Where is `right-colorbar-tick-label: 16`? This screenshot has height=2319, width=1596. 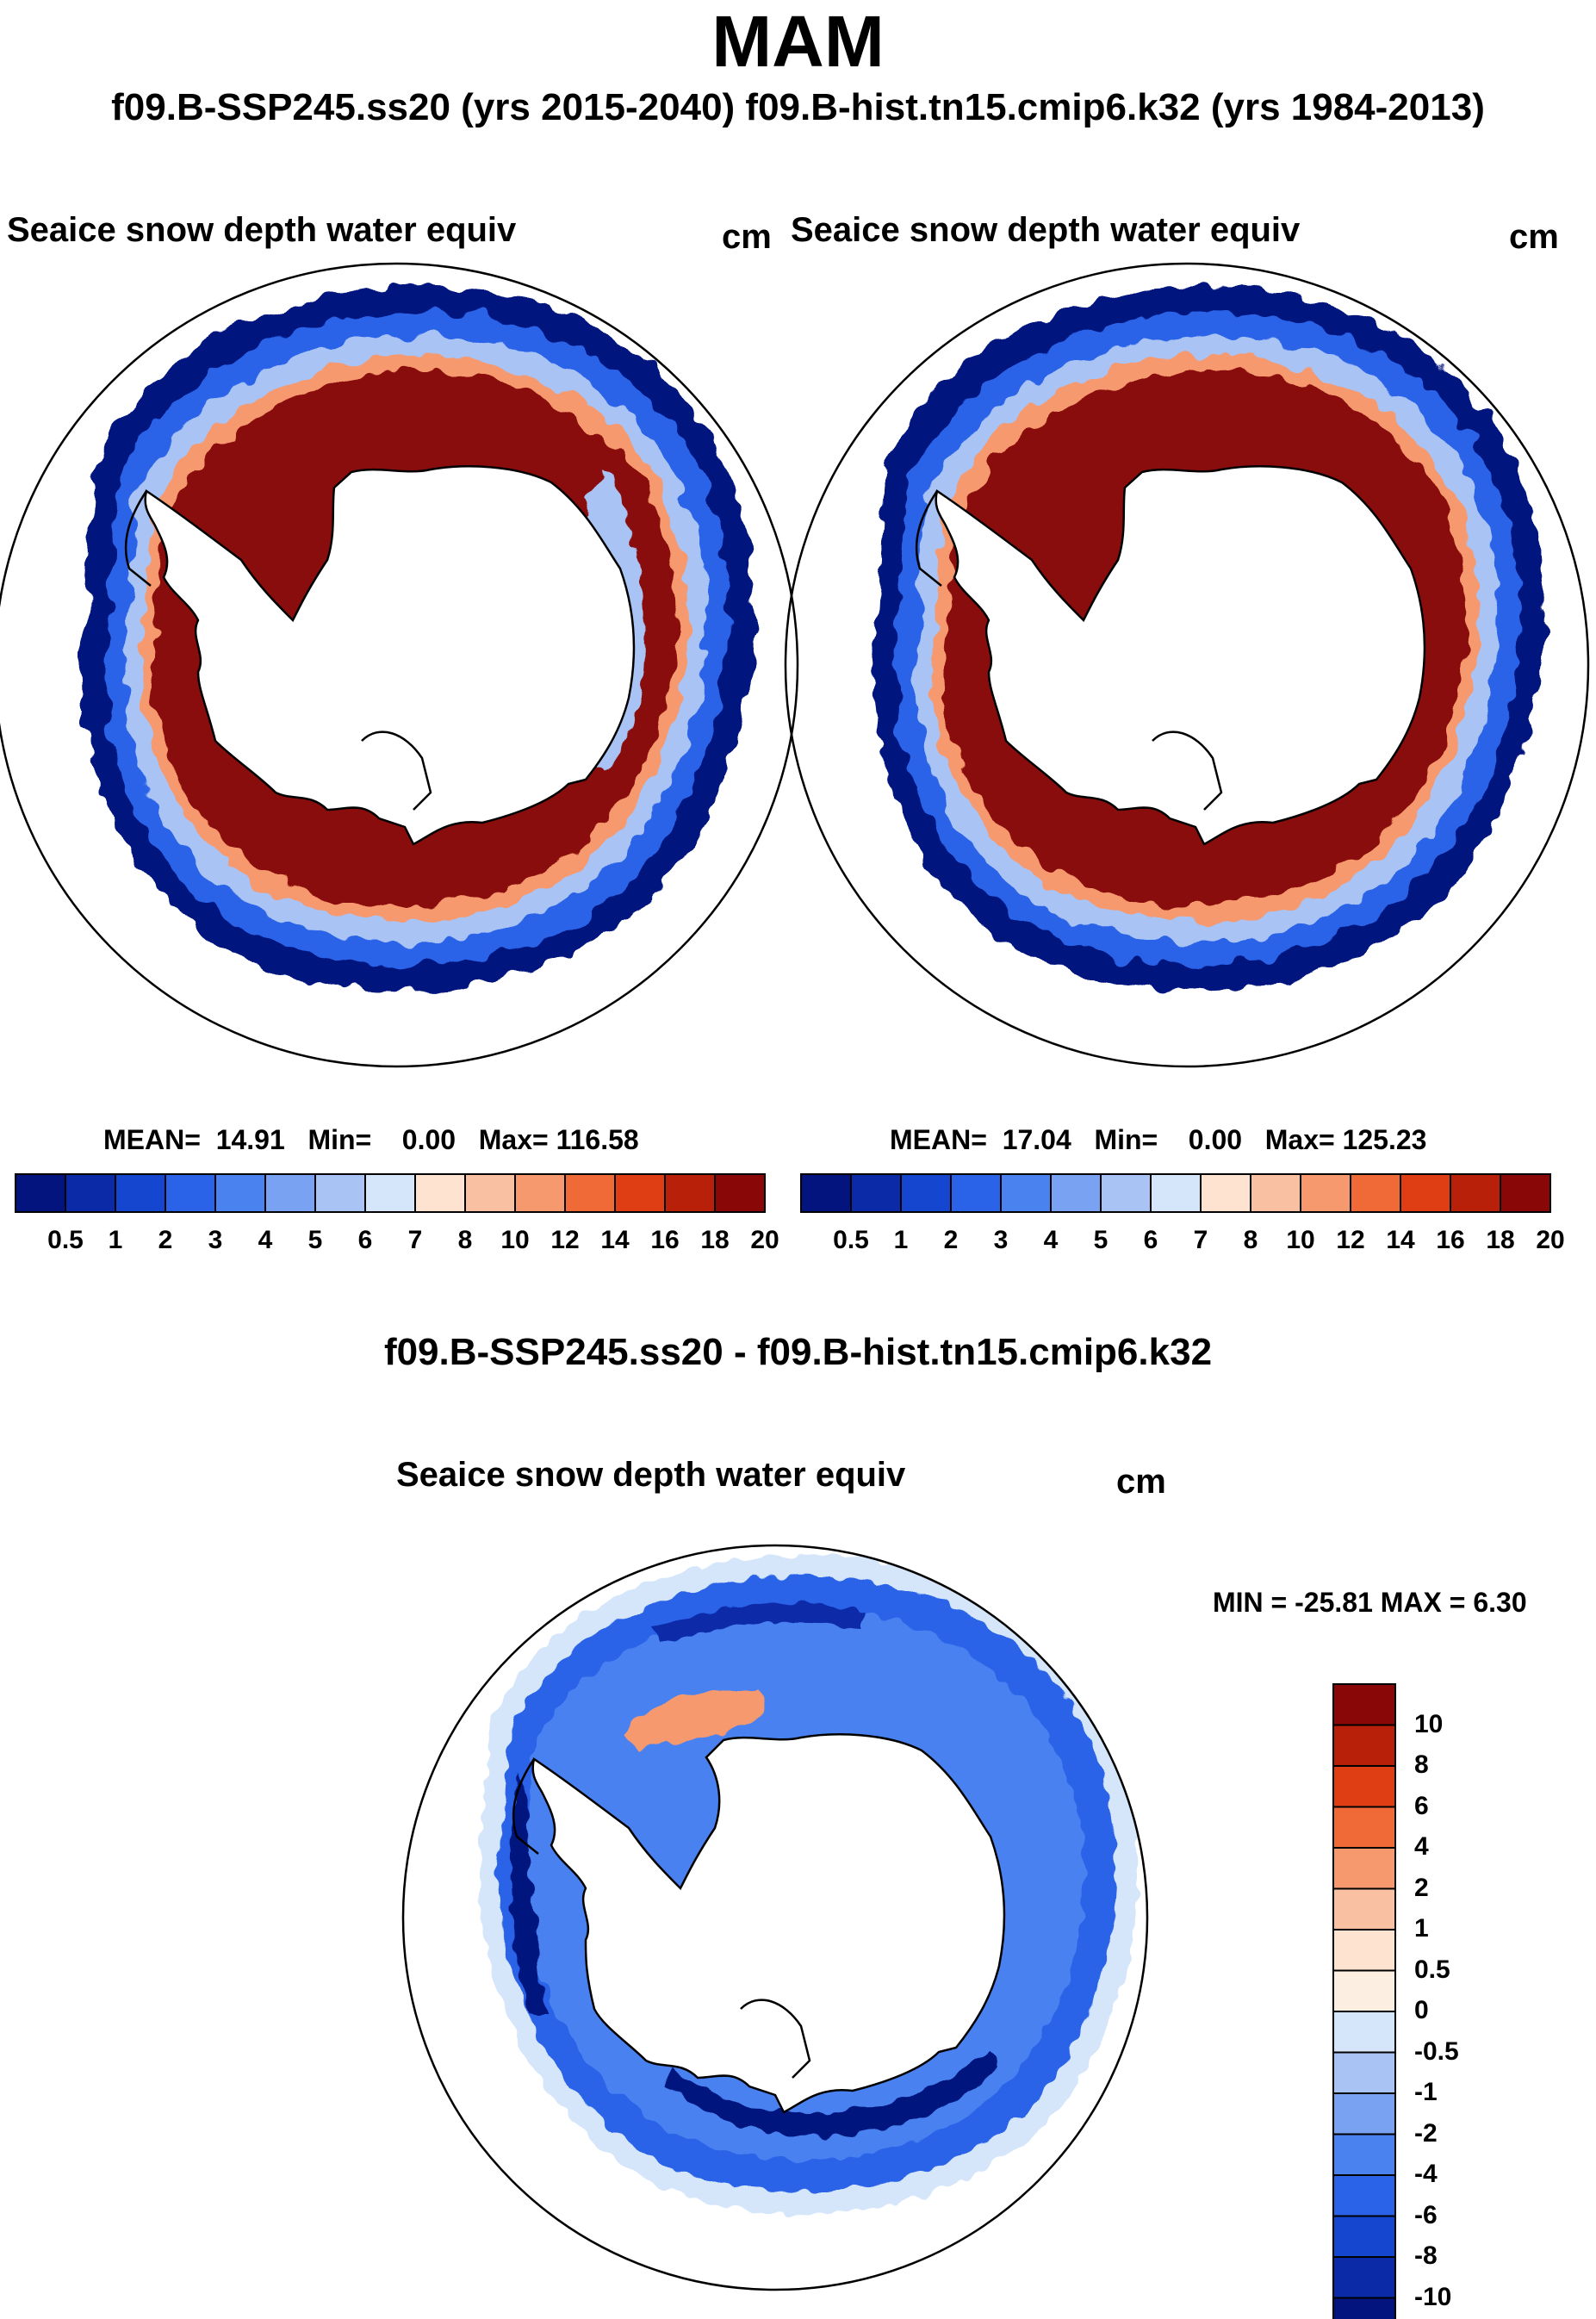
right-colorbar-tick-label: 16 is located at coordinates (1450, 1240).